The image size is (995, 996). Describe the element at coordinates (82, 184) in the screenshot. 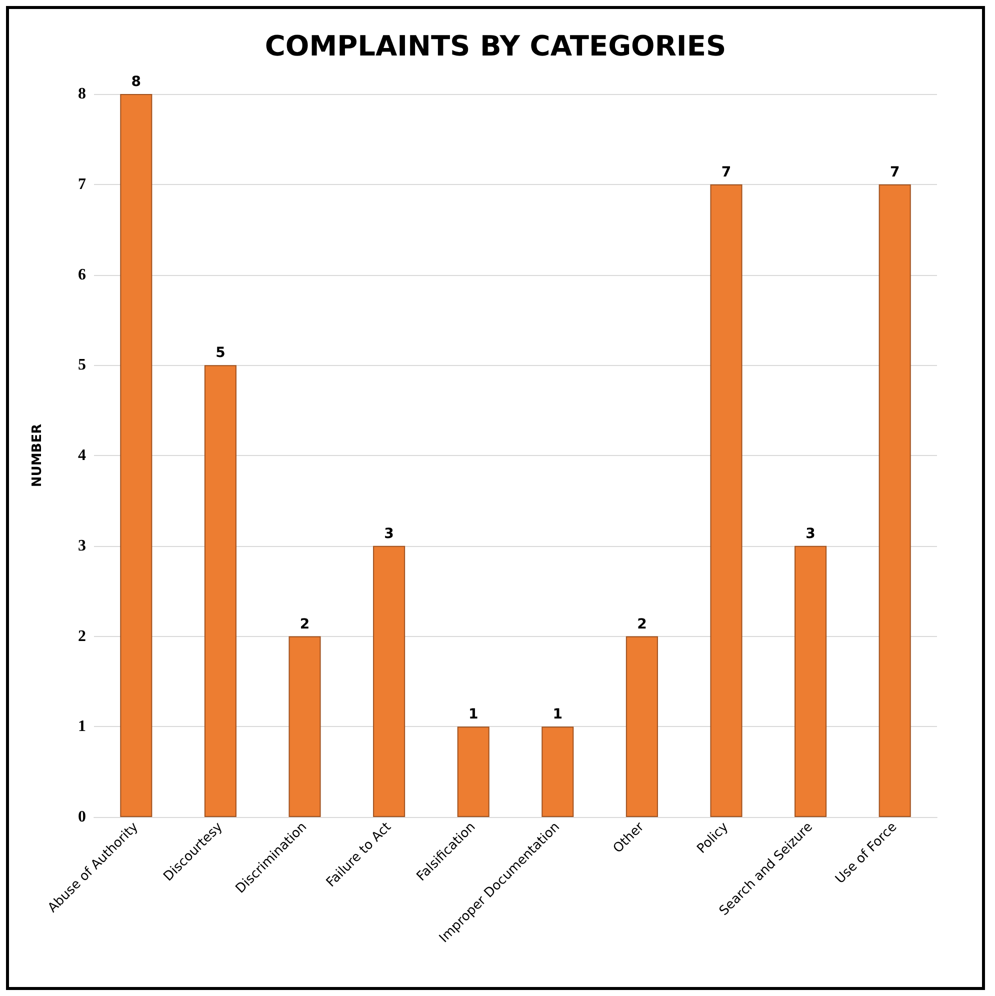

I see `y-tick-label: 7` at that location.